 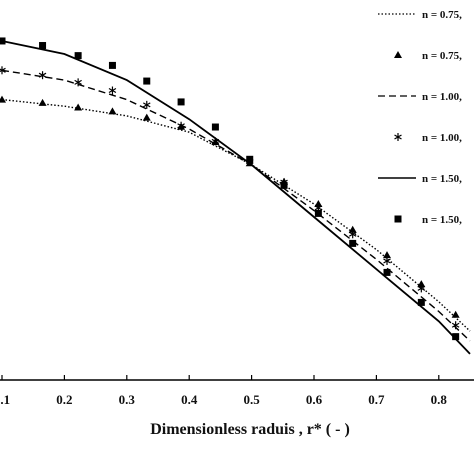 I want to click on x-tick-label: 0.8, so click(x=439, y=399).